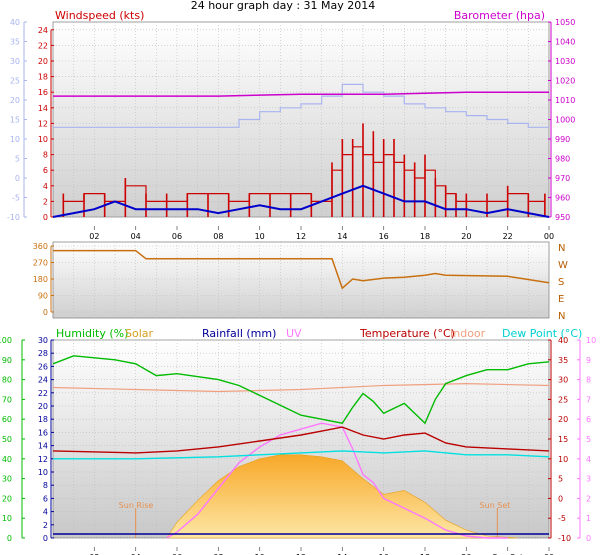 Image resolution: width=600 pixels, height=555 pixels. I want to click on windspeed-axis-tick-label: 10, so click(43, 139).